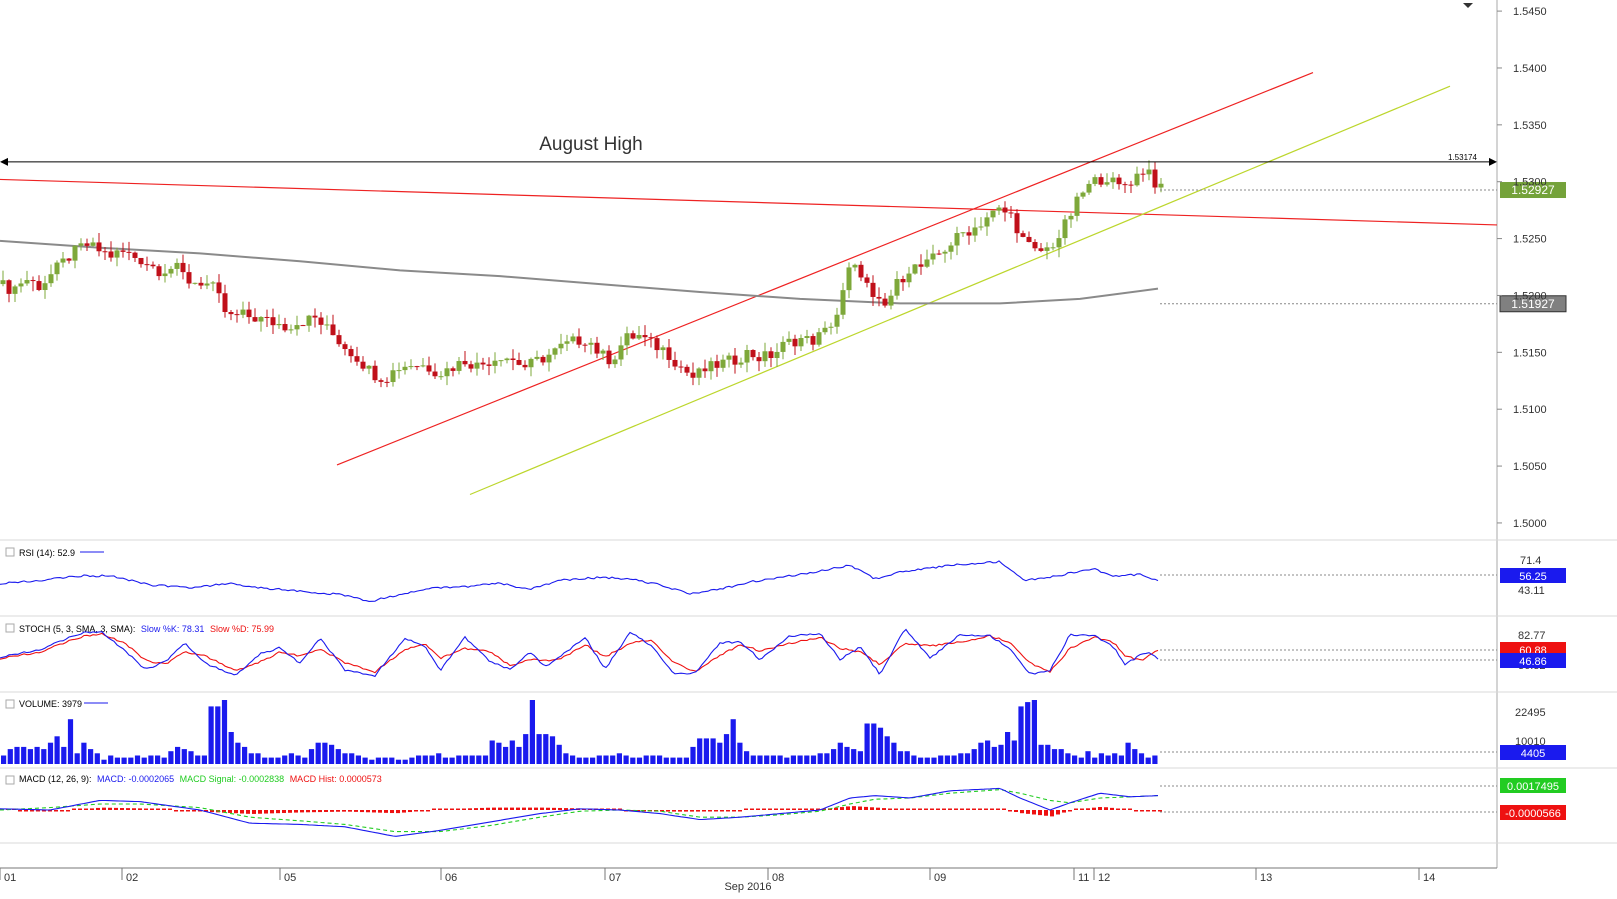 This screenshot has width=1617, height=899. Describe the element at coordinates (1462, 157) in the screenshot. I see `august-high-value: 1.53174` at that location.